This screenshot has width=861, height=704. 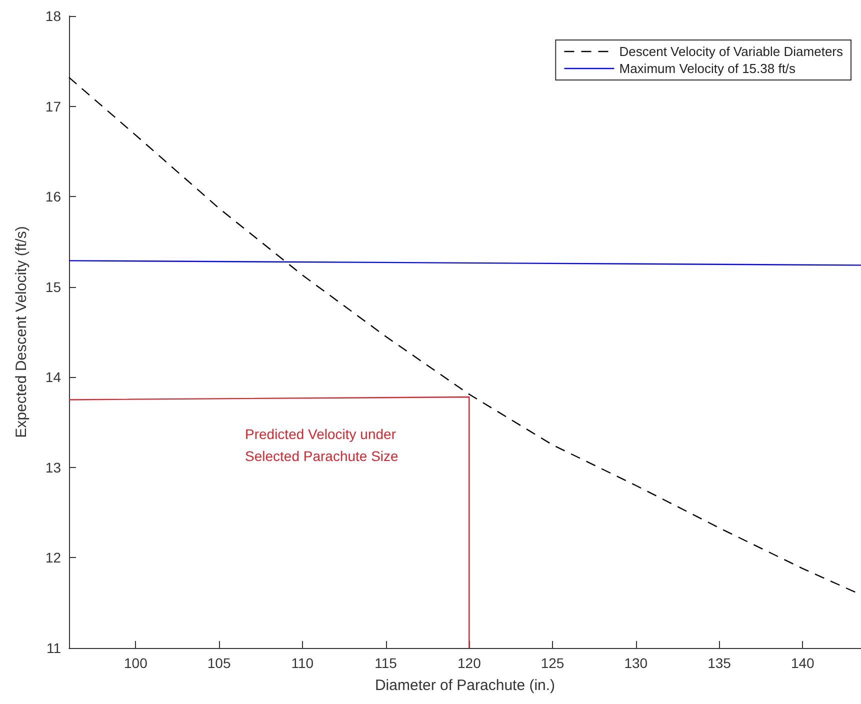 What do you see at coordinates (636, 663) in the screenshot?
I see `x-tick-label: 130` at bounding box center [636, 663].